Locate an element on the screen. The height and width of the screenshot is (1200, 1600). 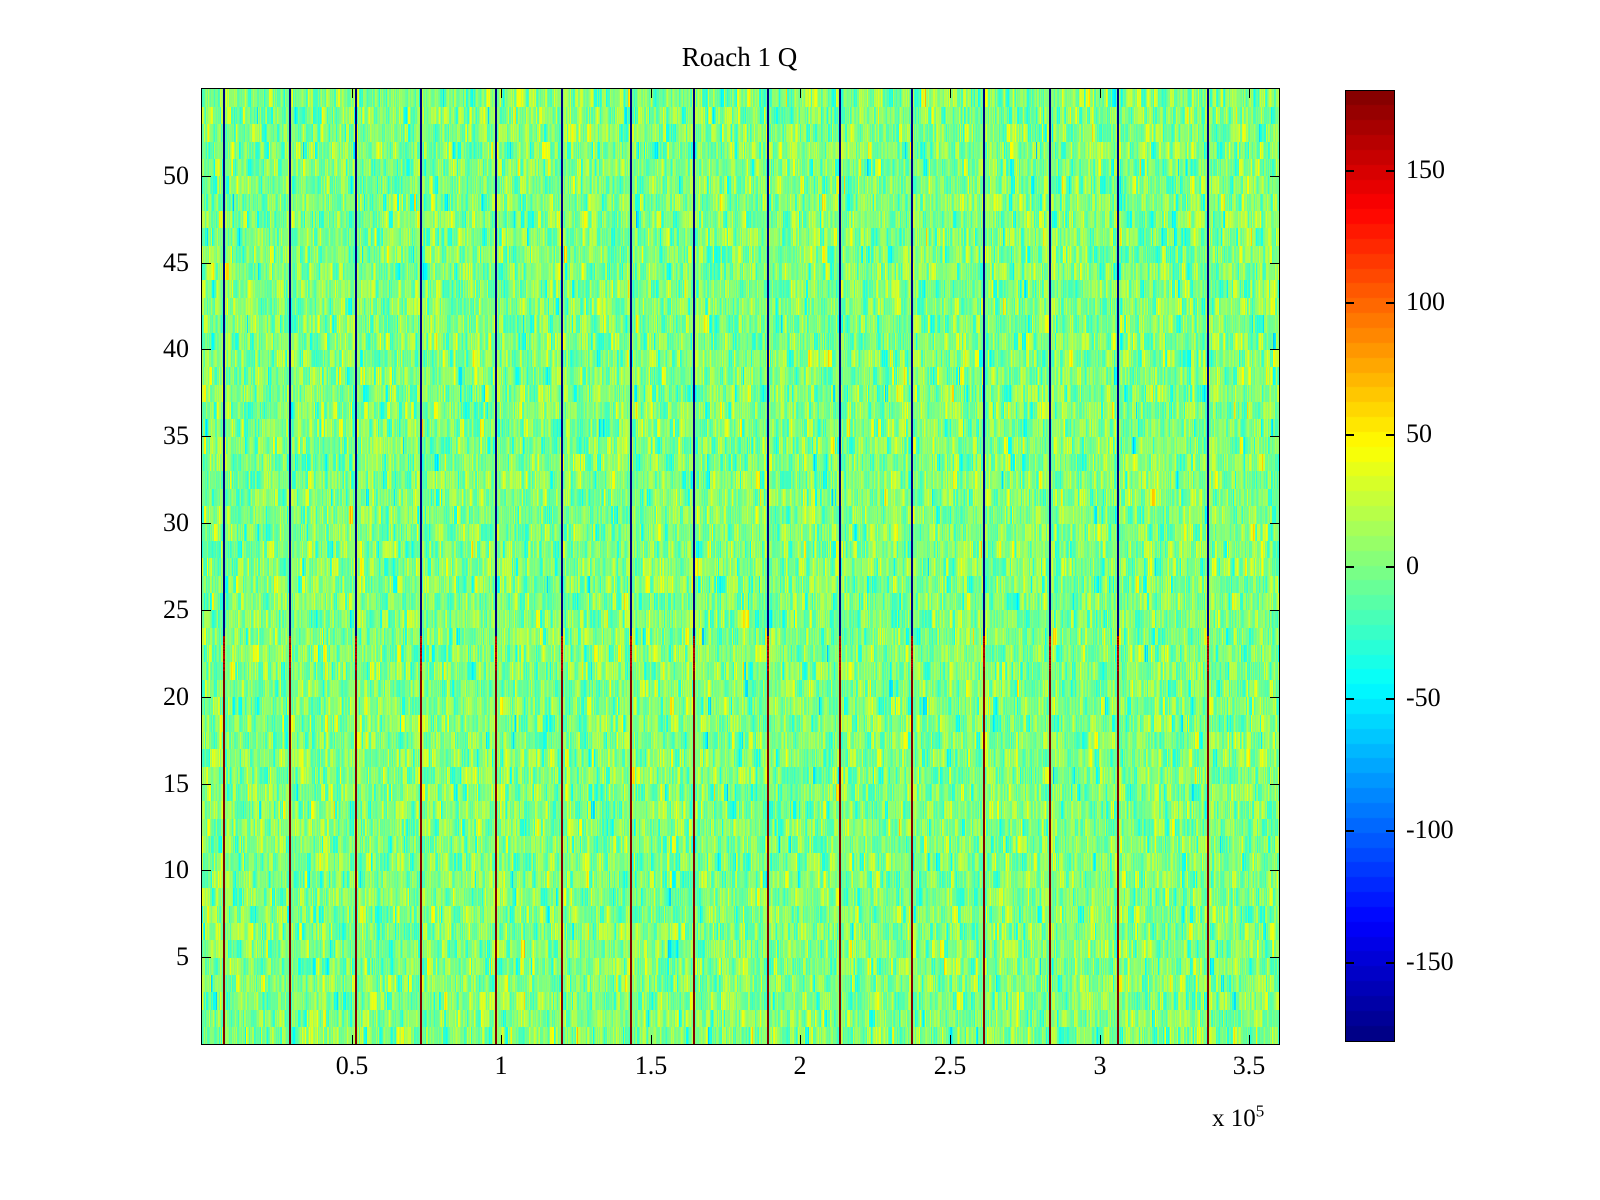
page-title: Roach 1 Q is located at coordinates (739, 57).